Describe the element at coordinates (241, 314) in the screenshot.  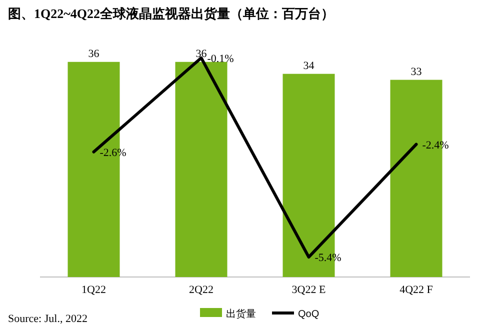
I see `legend-label: 出货量` at that location.